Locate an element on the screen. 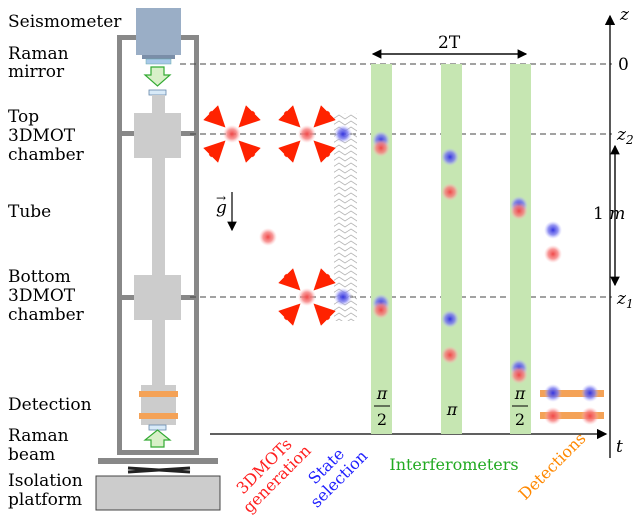 This screenshot has width=637, height=521. pulse-label-1: π 2 is located at coordinates (382, 406).